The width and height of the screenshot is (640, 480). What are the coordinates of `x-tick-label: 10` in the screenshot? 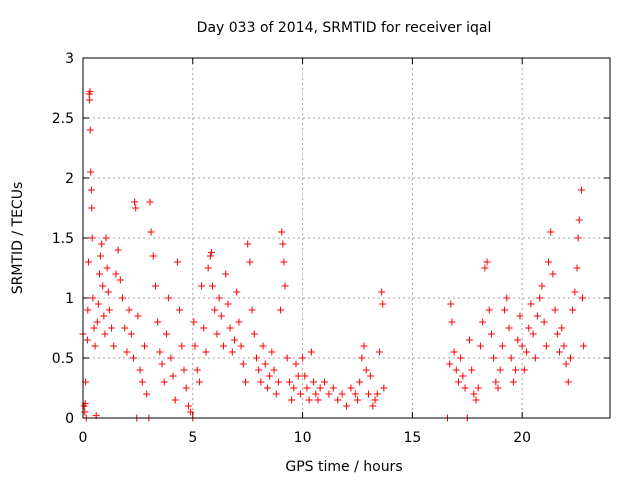 It's located at (303, 438).